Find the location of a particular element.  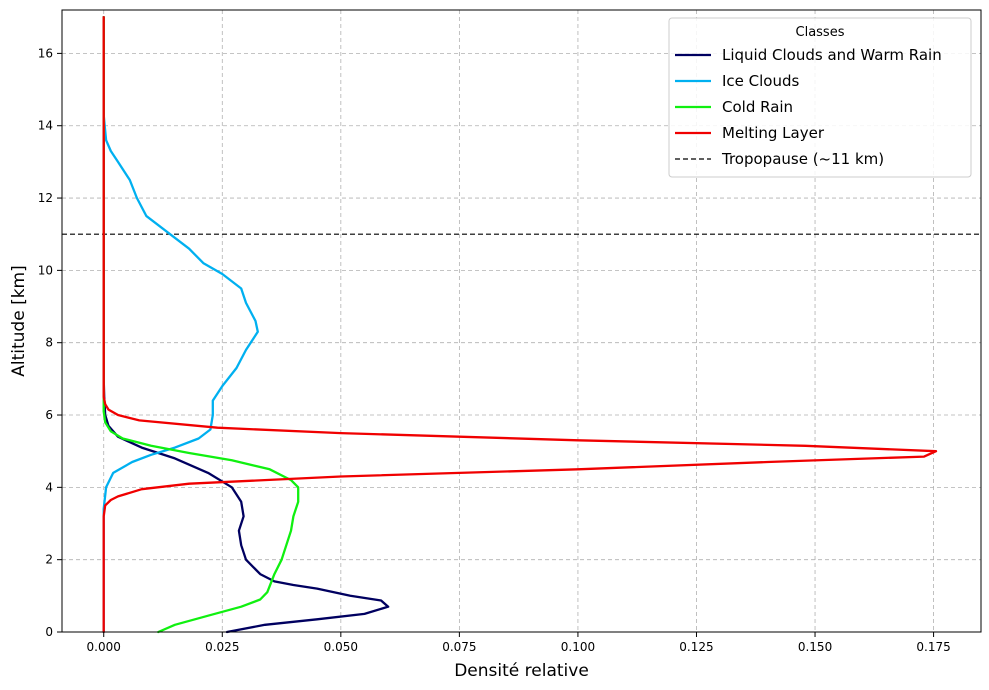

y-tick-label: 4 is located at coordinates (49, 487).